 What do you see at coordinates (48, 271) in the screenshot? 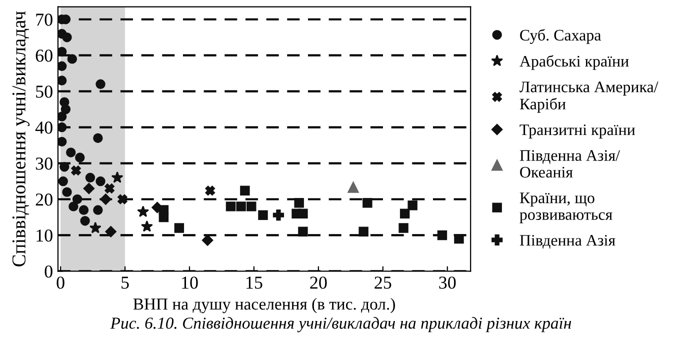
I see `y-tick-label: 0` at bounding box center [48, 271].